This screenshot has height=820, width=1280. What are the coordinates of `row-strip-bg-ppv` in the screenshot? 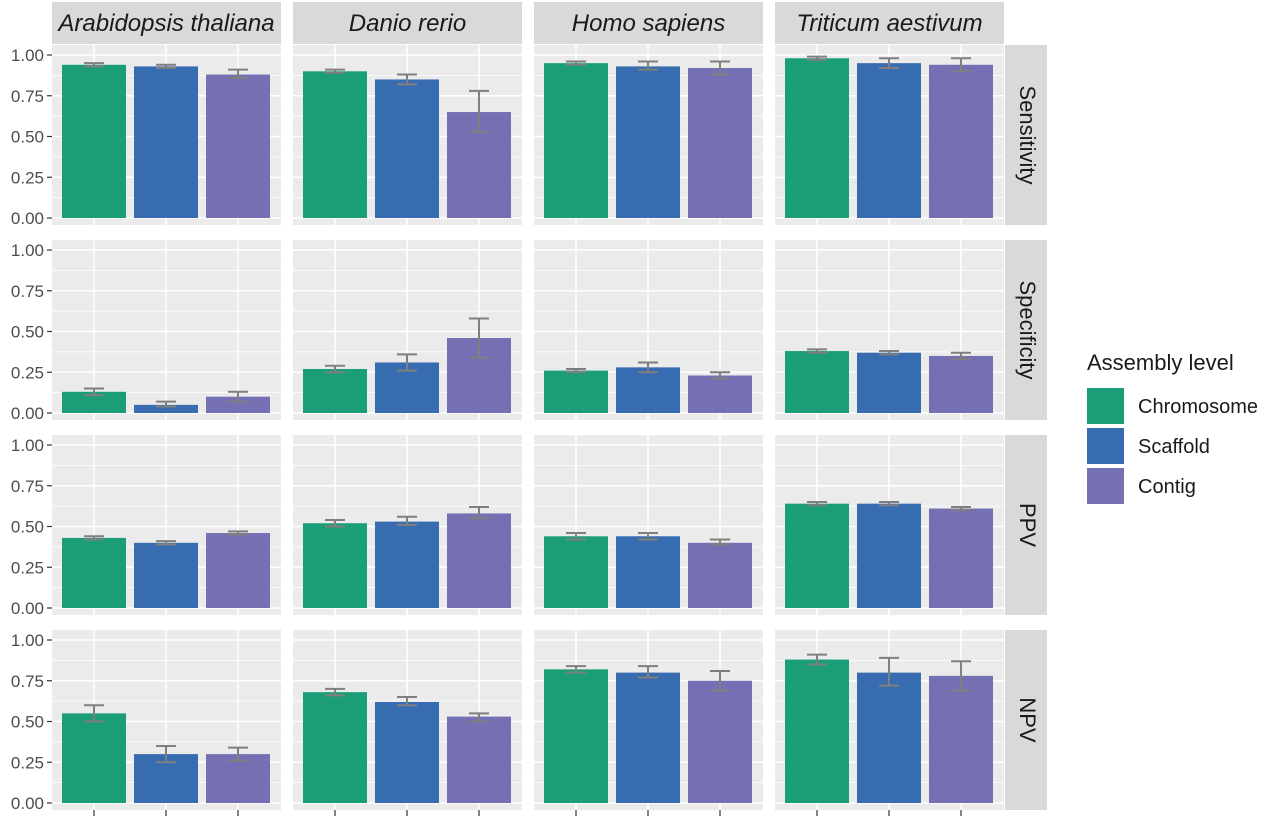 It's located at (1026, 525).